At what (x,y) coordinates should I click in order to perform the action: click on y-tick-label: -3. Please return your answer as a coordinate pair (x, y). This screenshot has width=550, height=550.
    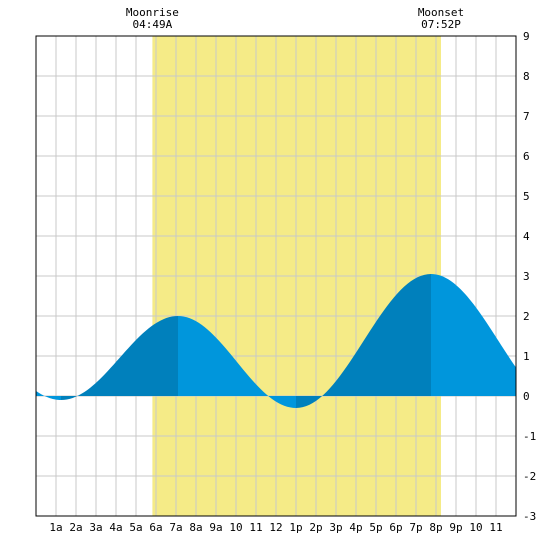
    Looking at the image, I should click on (529, 516).